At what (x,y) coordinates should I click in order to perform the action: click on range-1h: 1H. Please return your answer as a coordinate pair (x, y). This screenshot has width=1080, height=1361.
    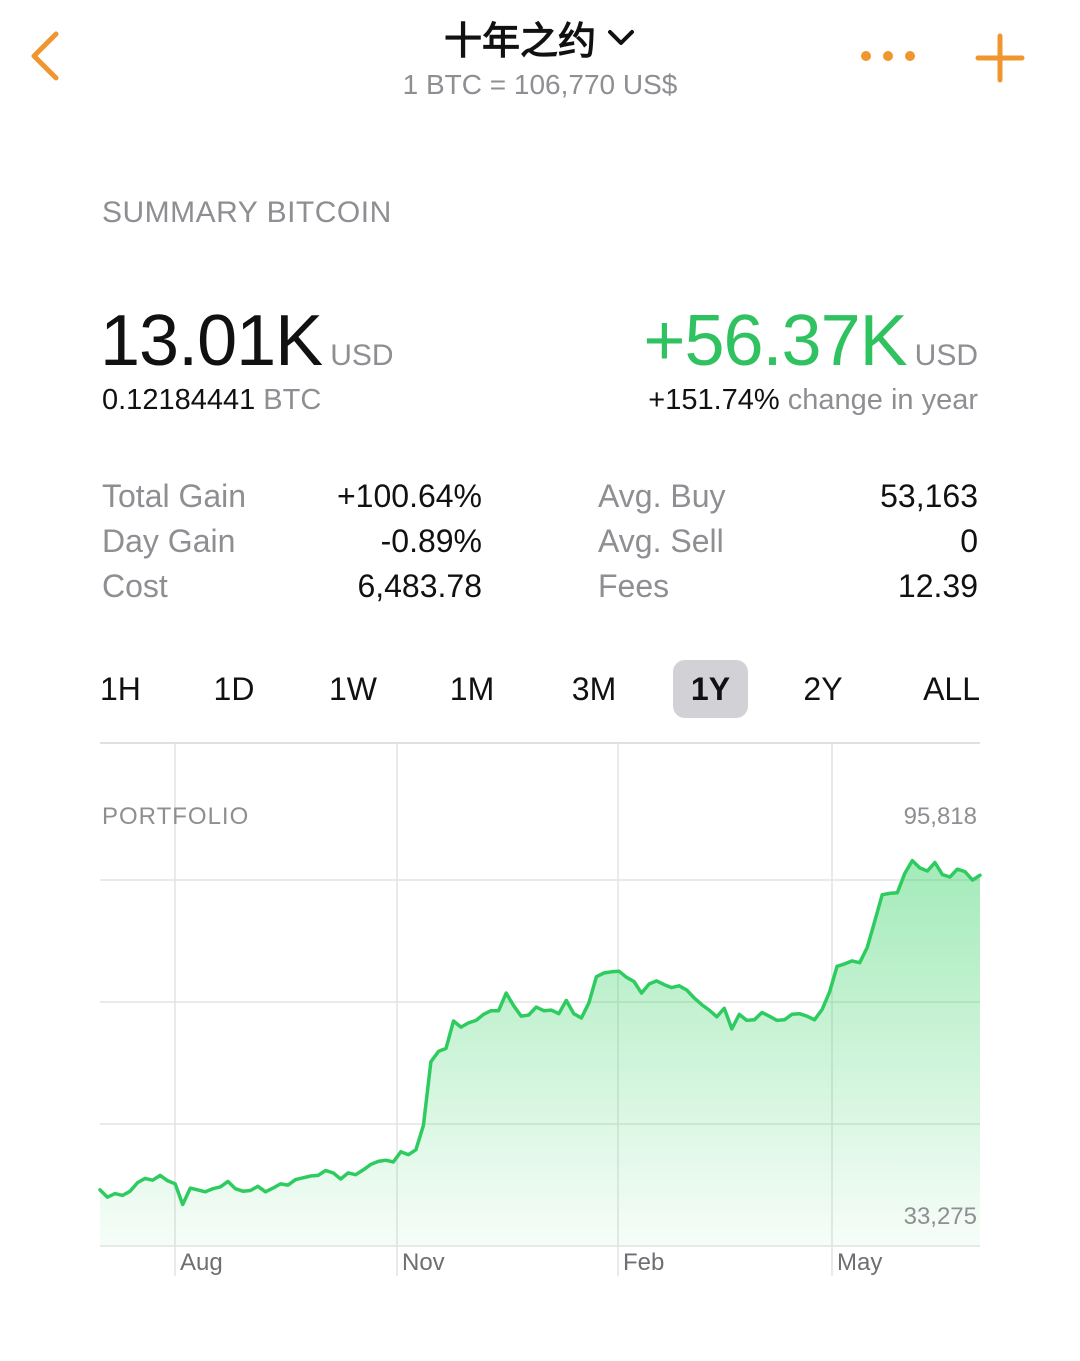
    Looking at the image, I should click on (120, 689).